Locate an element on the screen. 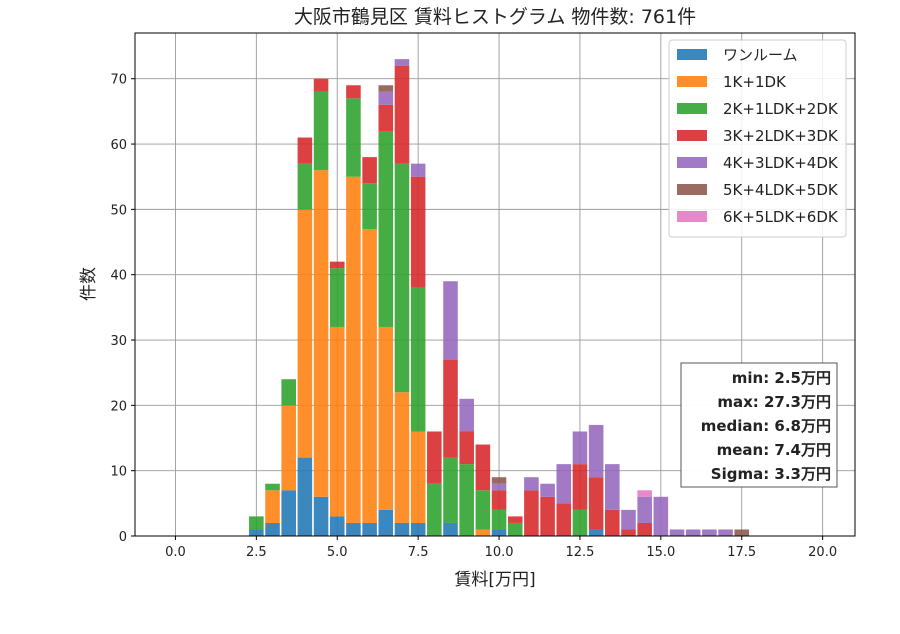 This screenshot has height=634, width=900. x-axis-label: 賃料[万円] is located at coordinates (494, 580).